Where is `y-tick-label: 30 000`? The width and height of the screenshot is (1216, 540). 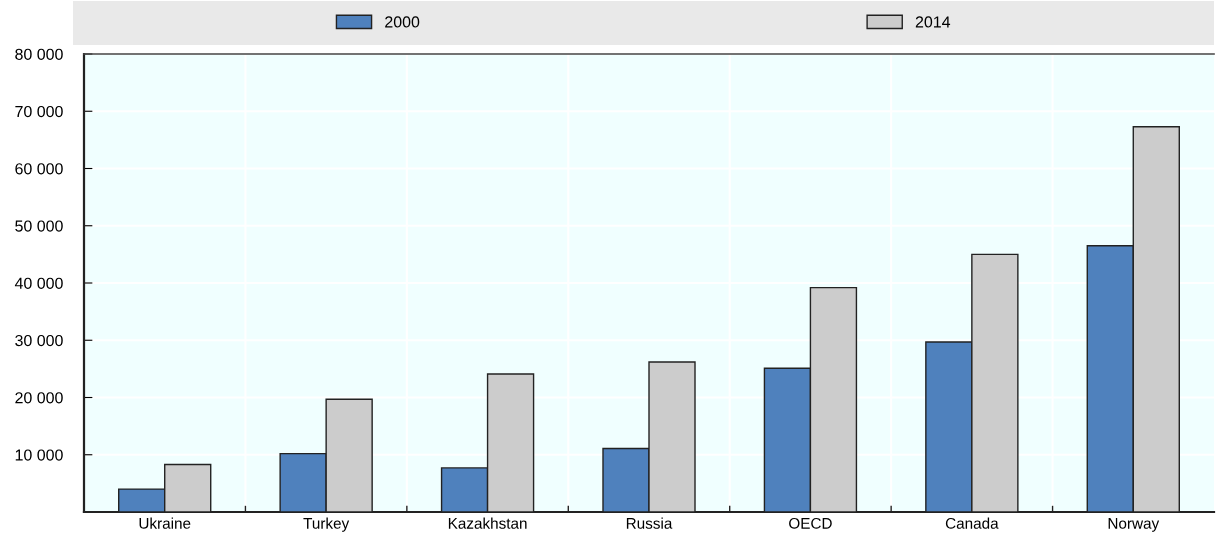
y-tick-label: 30 000 is located at coordinates (39, 340).